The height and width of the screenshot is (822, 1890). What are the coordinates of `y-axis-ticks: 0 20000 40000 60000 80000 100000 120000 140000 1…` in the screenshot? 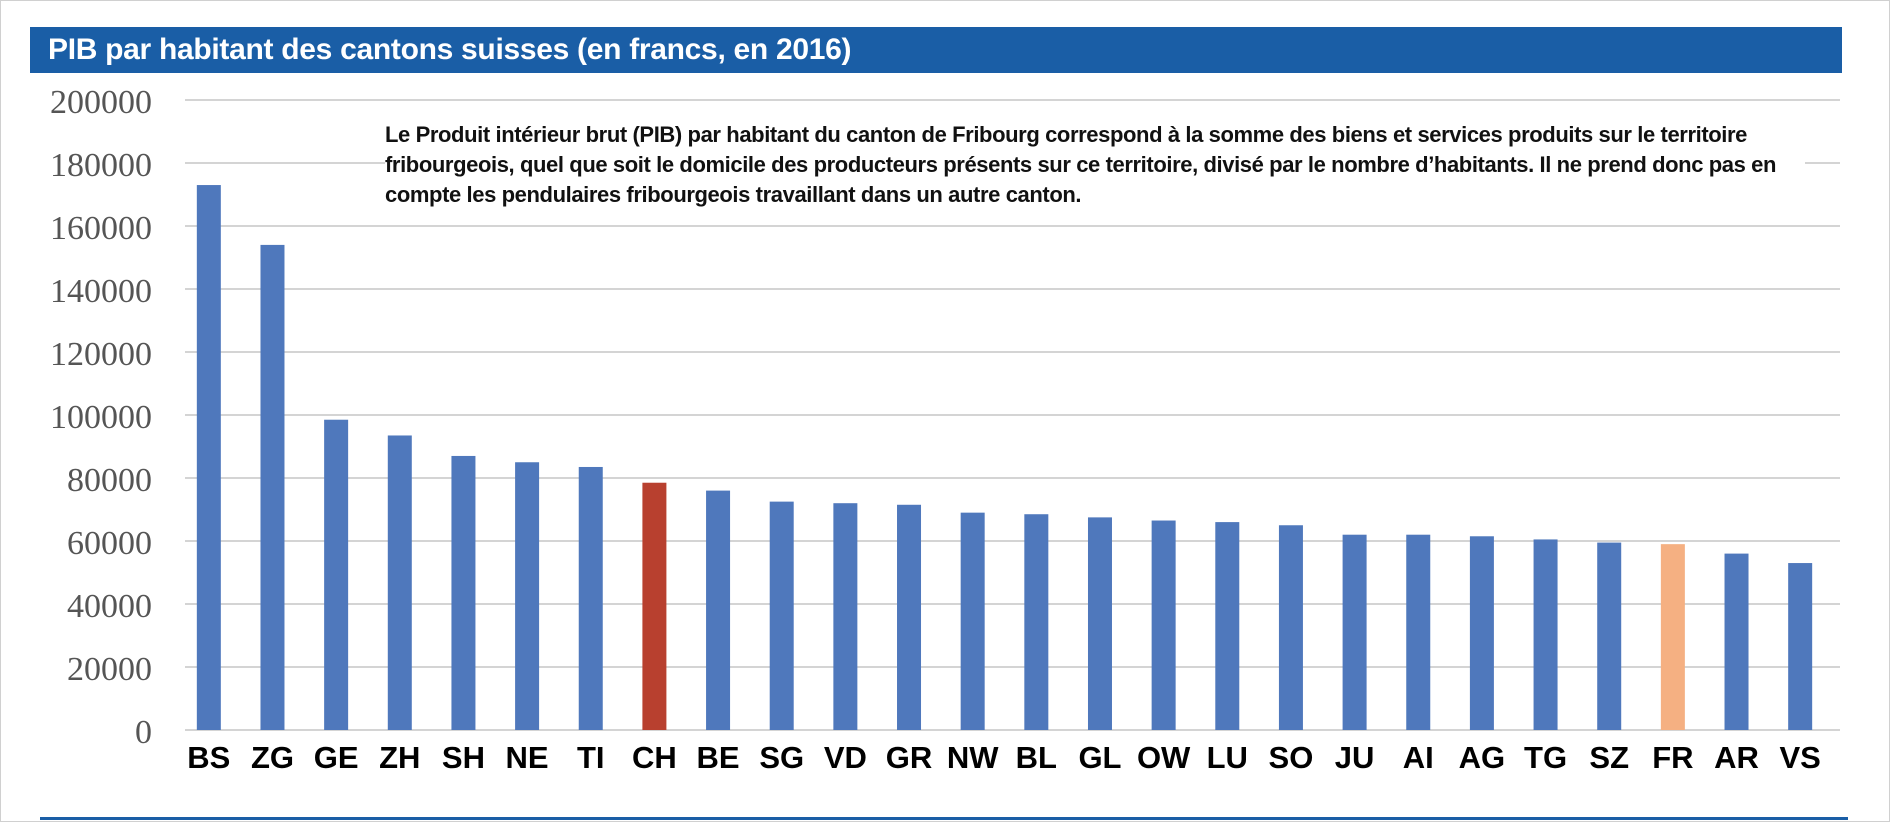 It's located at (101, 417).